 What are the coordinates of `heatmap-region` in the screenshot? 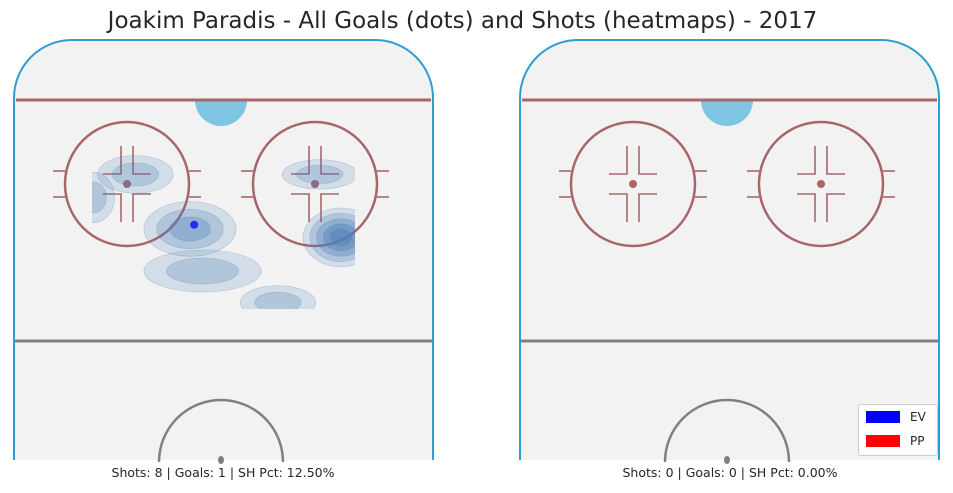 It's located at (223, 232).